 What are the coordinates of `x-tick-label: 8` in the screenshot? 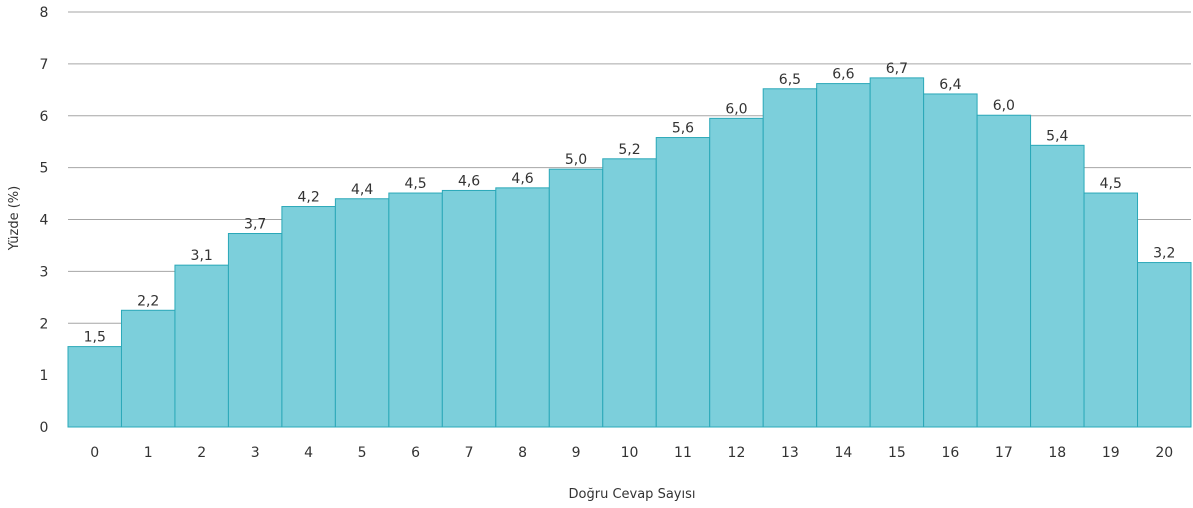 It's located at (522, 453).